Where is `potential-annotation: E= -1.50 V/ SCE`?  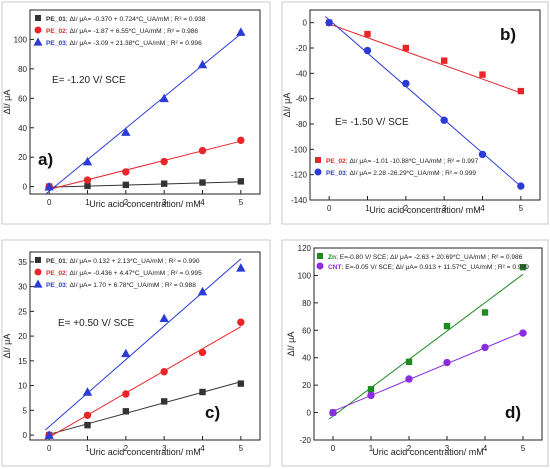 potential-annotation: E= -1.50 V/ SCE is located at coordinates (372, 122).